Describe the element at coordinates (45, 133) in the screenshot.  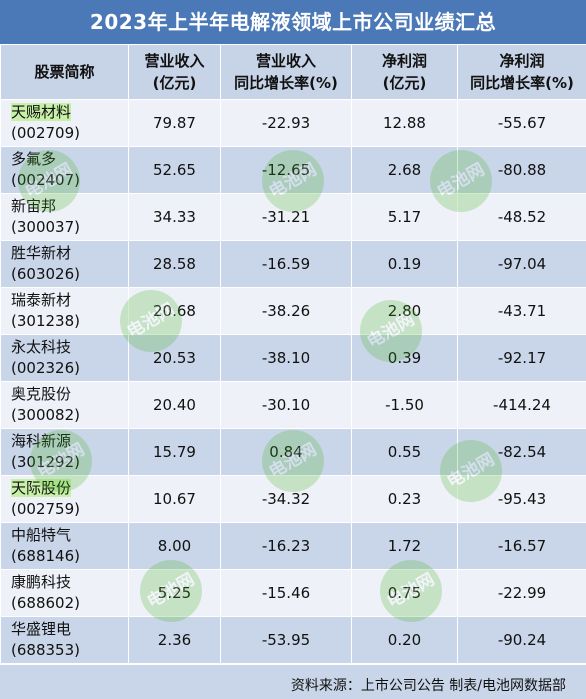
I see `stock-code: (002709)` at that location.